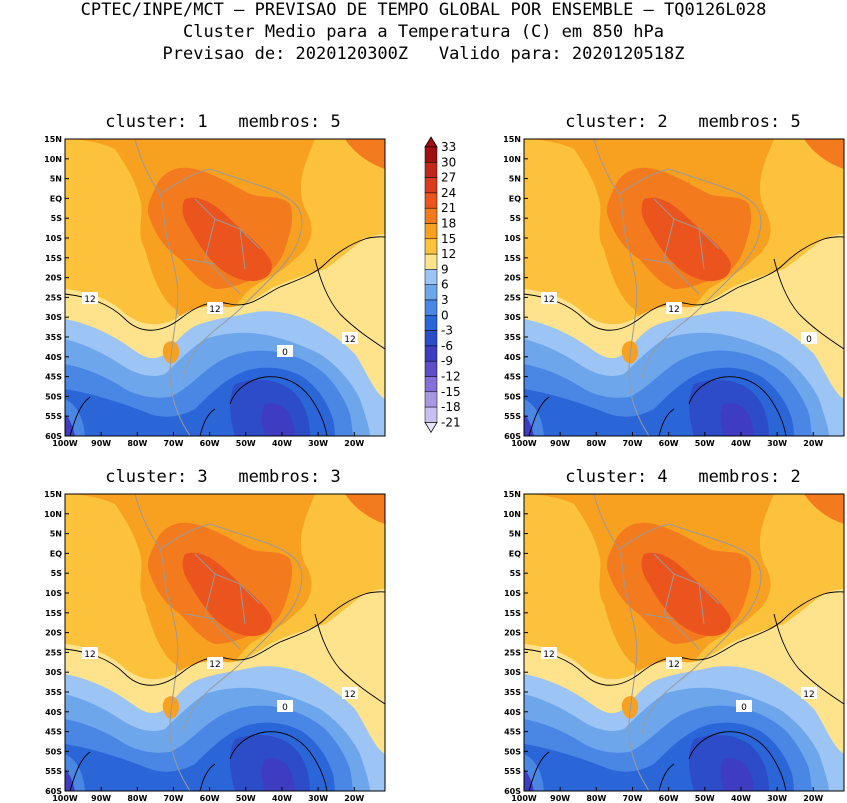  Describe the element at coordinates (448, 224) in the screenshot. I see `legend-value: 18` at that location.